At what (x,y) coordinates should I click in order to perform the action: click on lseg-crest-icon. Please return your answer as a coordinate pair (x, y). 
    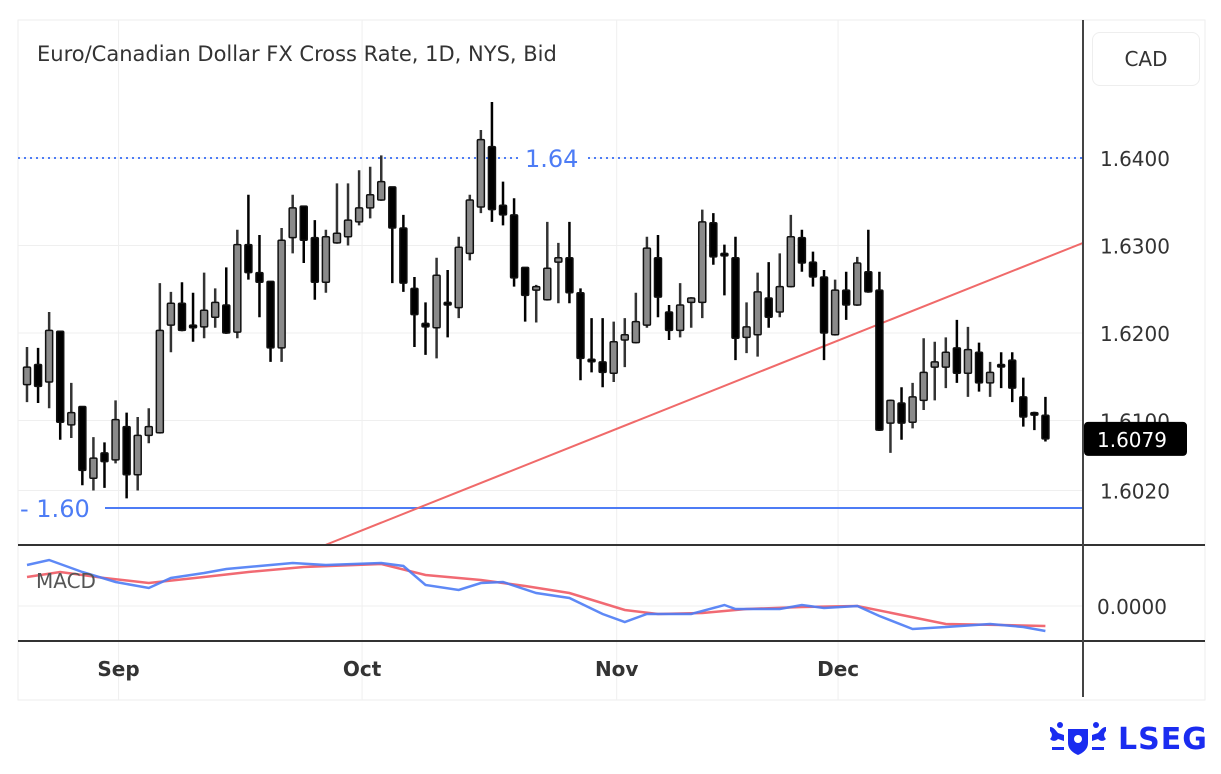
    Looking at the image, I should click on (1078, 738).